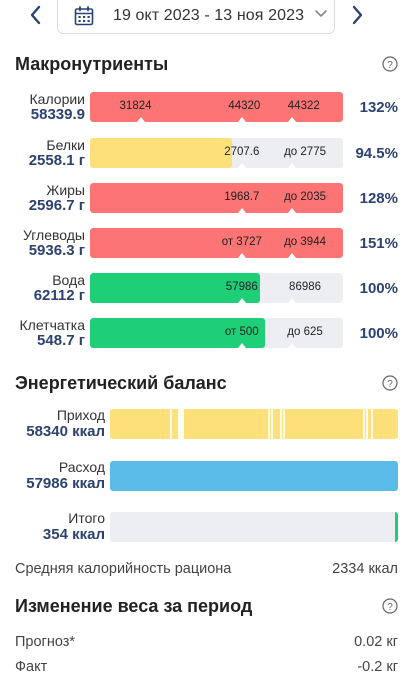  Describe the element at coordinates (242, 197) in the screenshot. I see `bar-threshold-label: 1968.7` at that location.